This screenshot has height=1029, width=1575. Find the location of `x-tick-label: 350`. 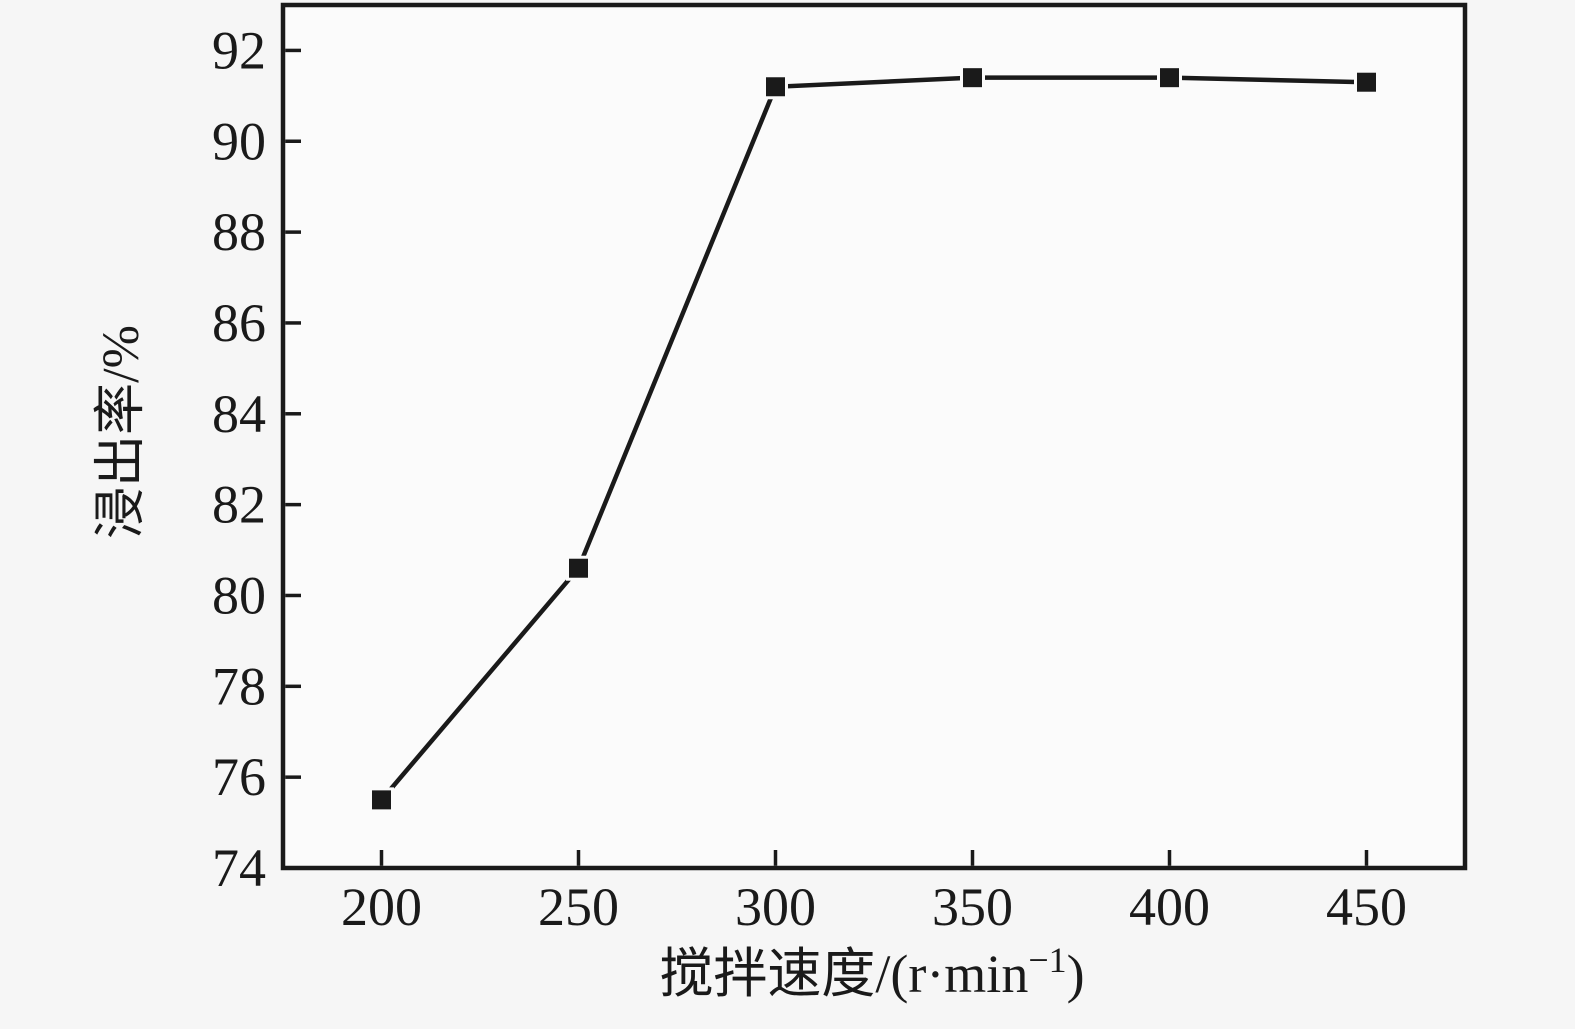

x-tick-label: 350 is located at coordinates (972, 907).